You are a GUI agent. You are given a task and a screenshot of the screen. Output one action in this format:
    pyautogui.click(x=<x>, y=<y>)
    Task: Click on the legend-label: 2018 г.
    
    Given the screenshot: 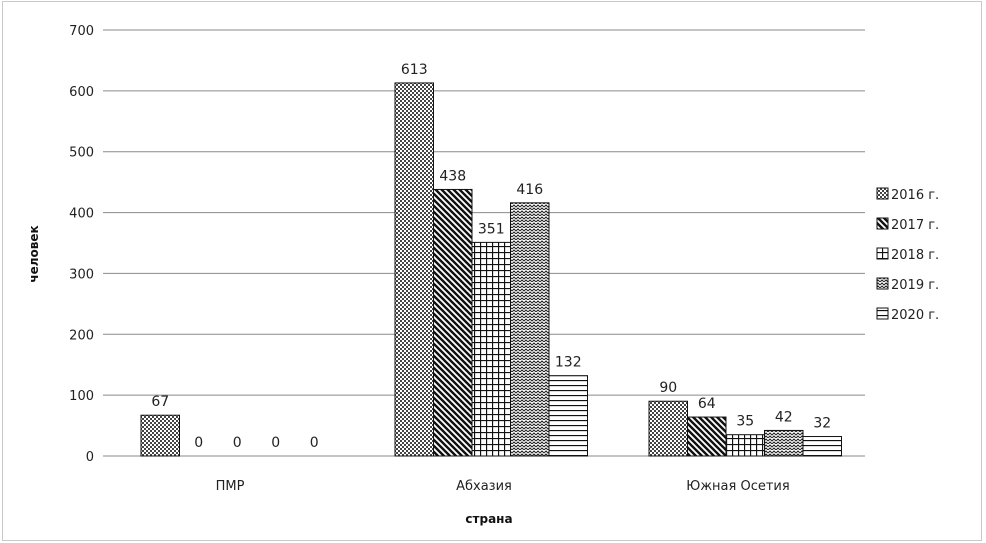 What is the action you would take?
    pyautogui.click(x=915, y=255)
    